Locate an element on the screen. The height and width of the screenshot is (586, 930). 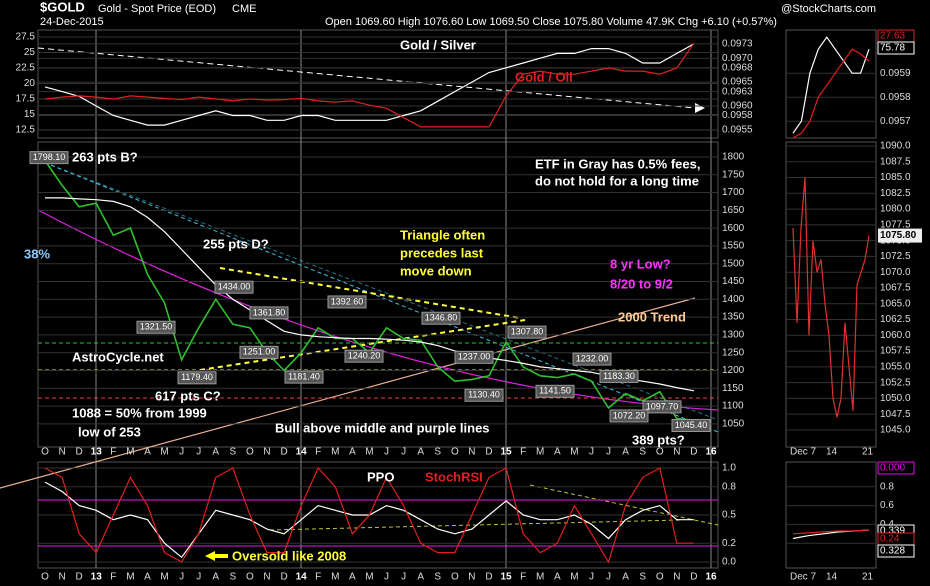
y-tick-label: 1087.5 is located at coordinates (895, 161).